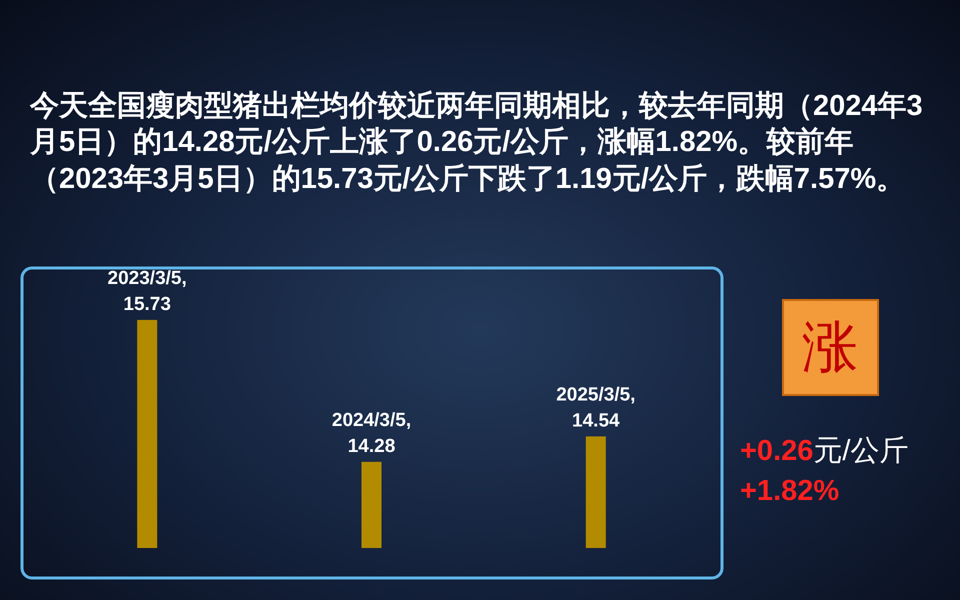  I want to click on badge: 涨, so click(830, 347).